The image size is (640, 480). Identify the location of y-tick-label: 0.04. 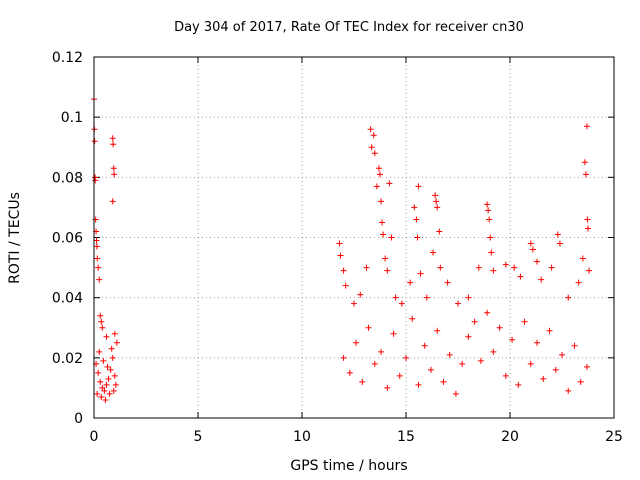
(67, 299).